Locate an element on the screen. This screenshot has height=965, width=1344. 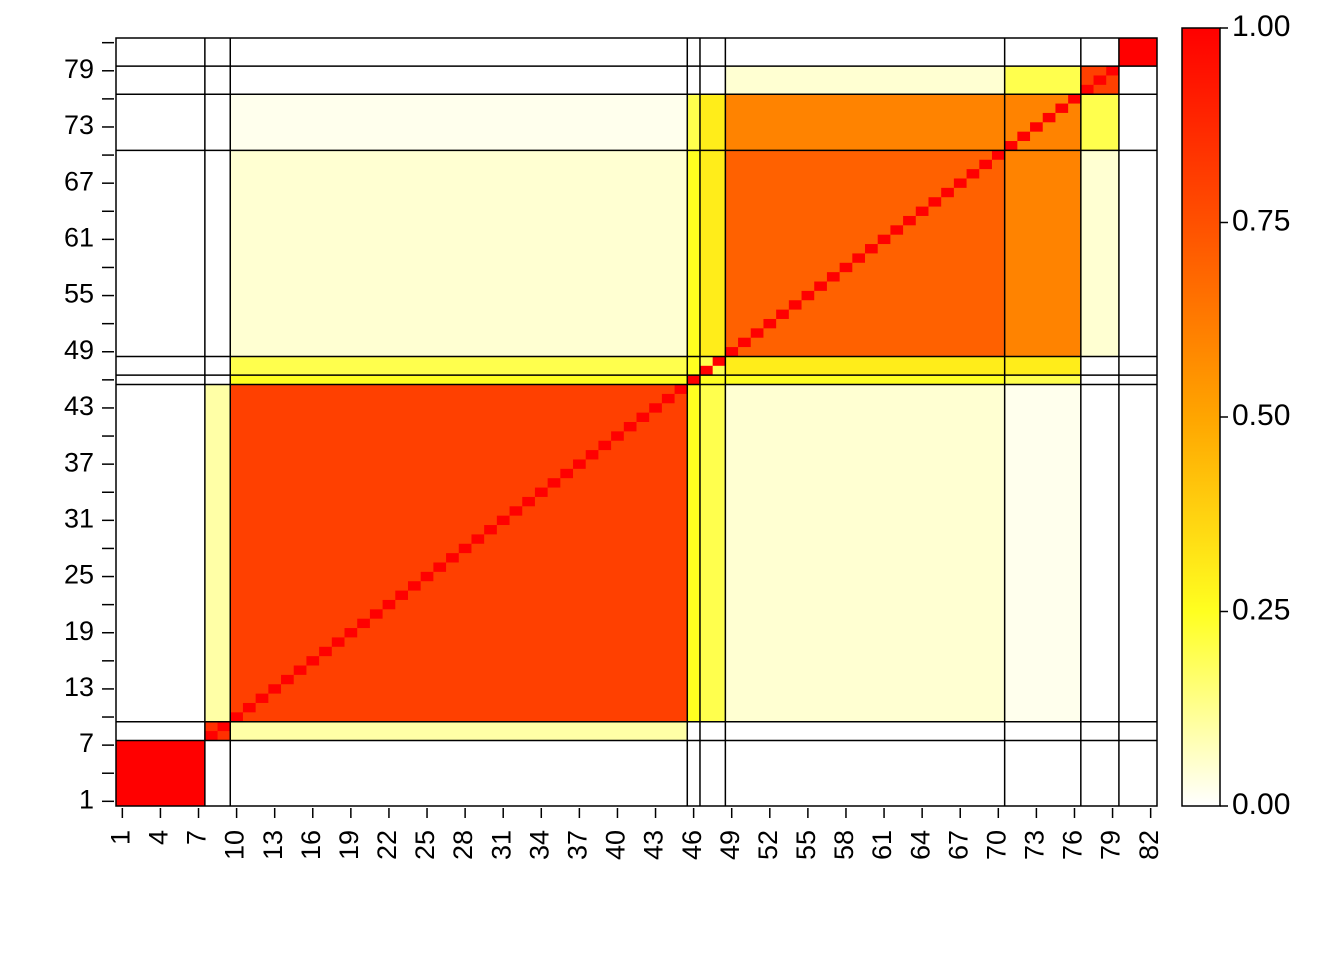
colorbar-tick-label: 0.50 is located at coordinates (1261, 415).